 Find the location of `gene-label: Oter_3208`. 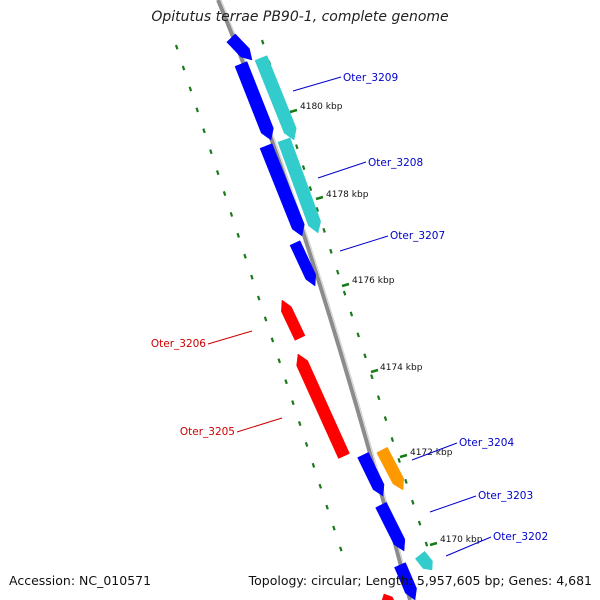

gene-label: Oter_3208 is located at coordinates (395, 163).